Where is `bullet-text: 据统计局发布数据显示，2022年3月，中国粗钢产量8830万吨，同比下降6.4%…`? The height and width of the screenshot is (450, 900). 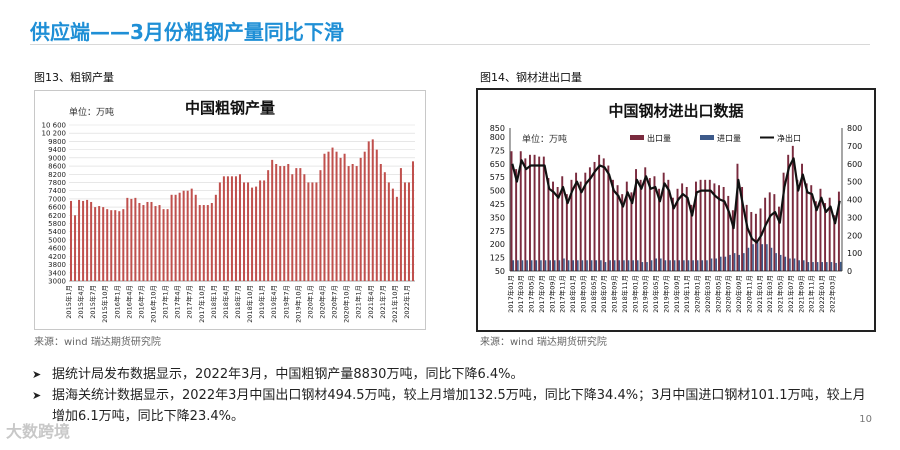
bullet-text: 据统计局发布数据显示，2022年3月，中国粗钢产量8830万吨，同比下降6.4%… is located at coordinates (288, 374).